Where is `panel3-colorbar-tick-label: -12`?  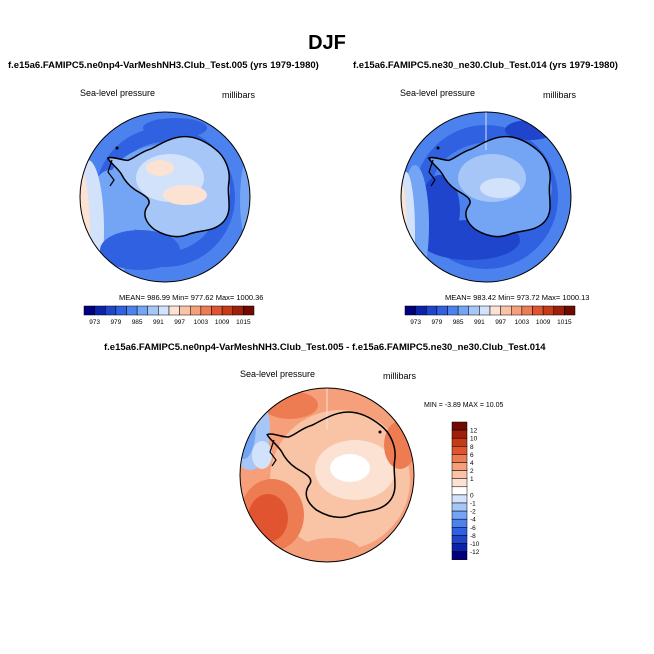
panel3-colorbar-tick-label: -12 is located at coordinates (475, 552).